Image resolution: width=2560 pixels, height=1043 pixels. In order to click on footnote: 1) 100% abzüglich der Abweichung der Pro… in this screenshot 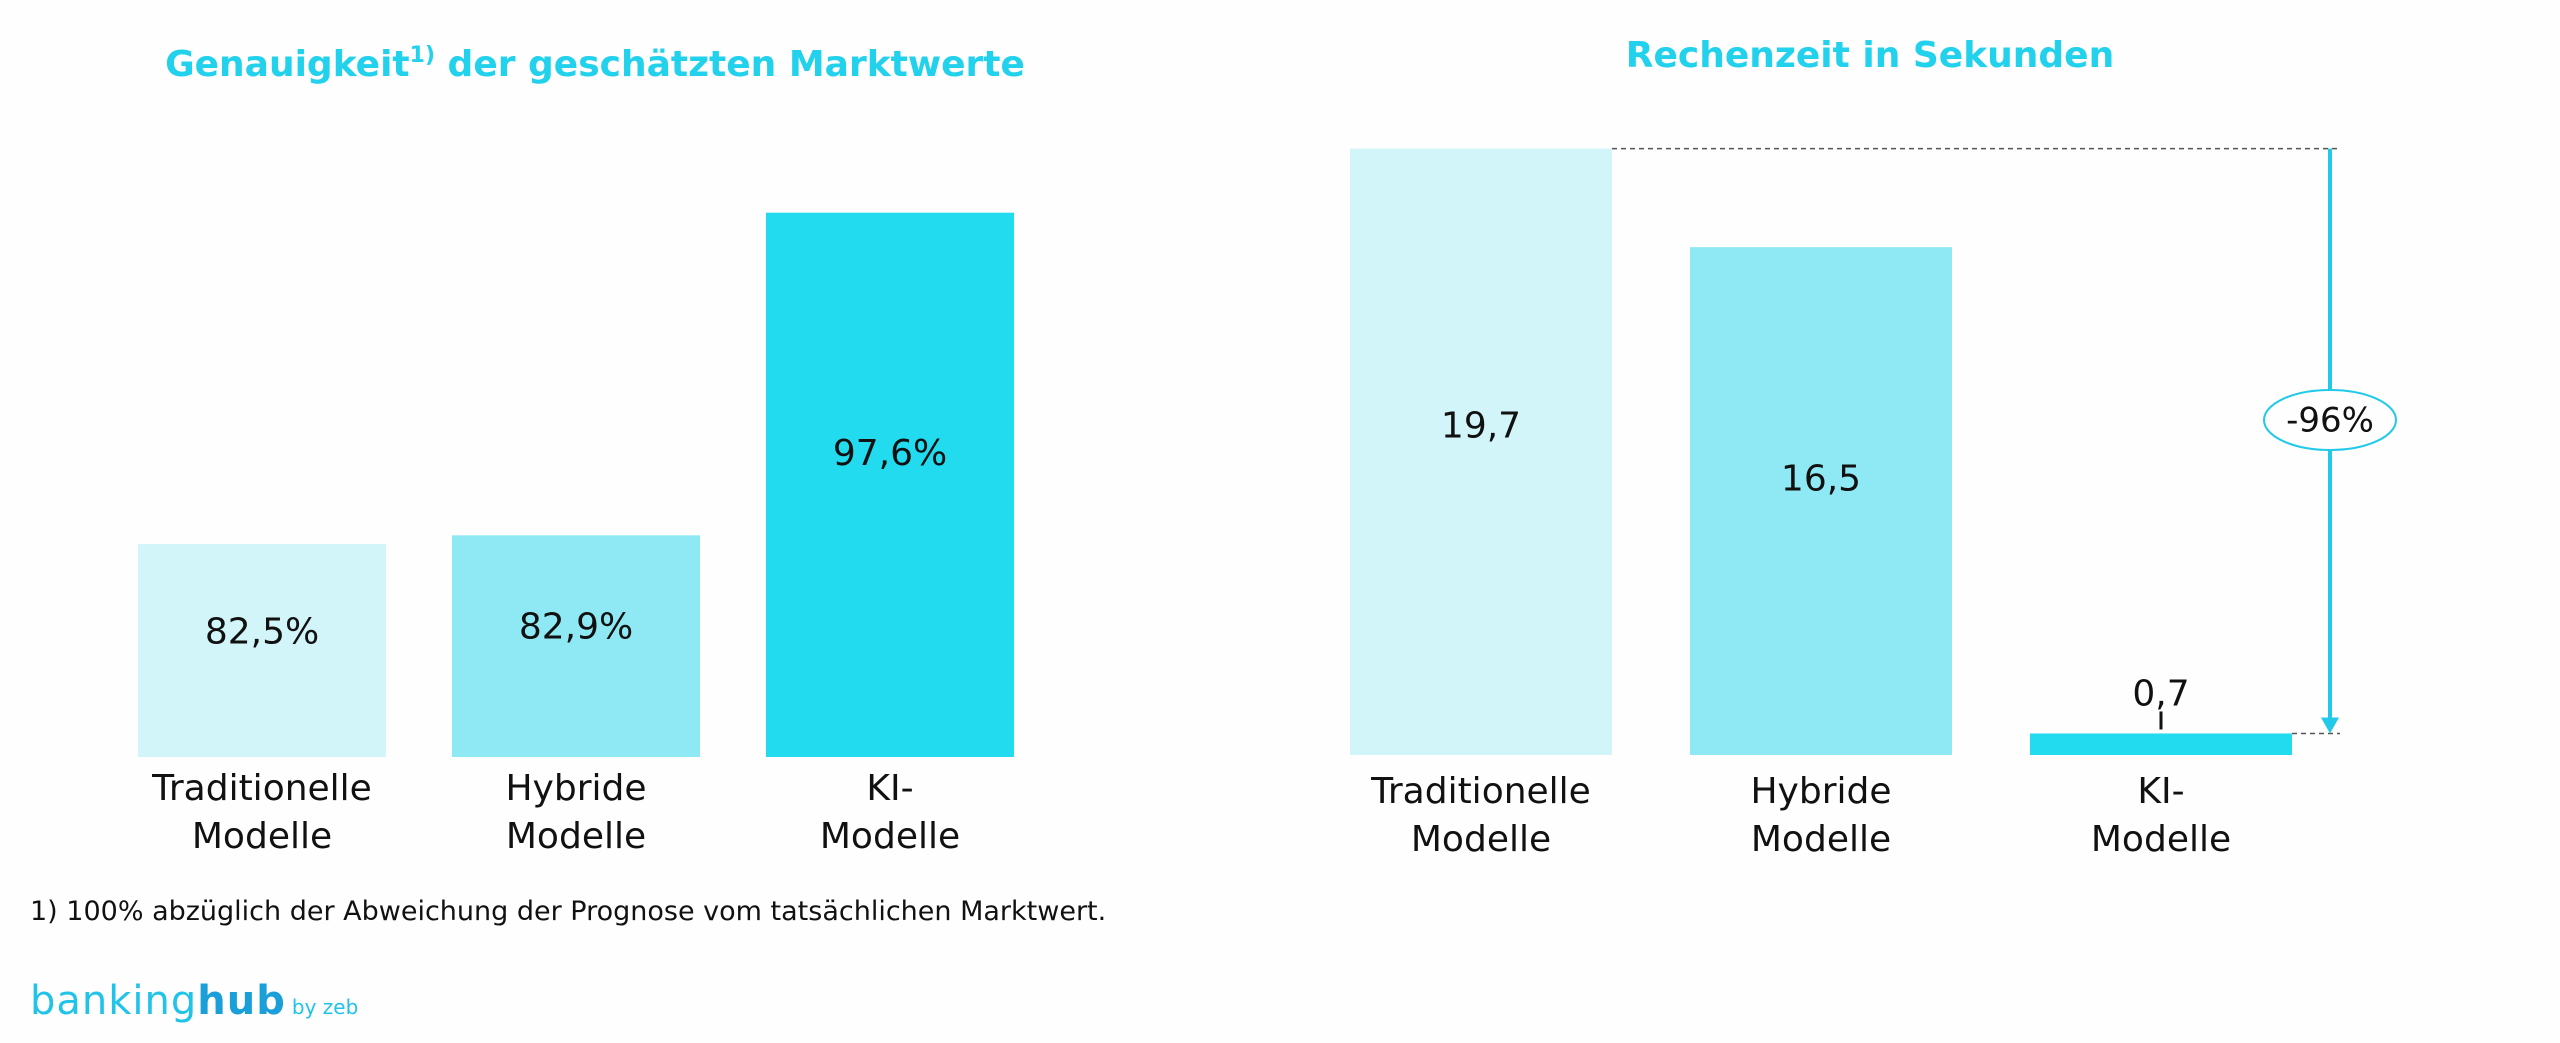, I will do `click(568, 911)`.